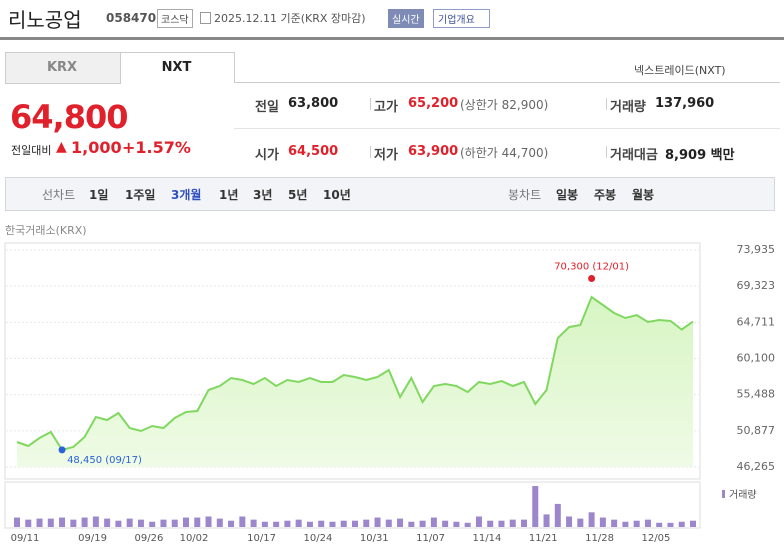 The image size is (784, 546). What do you see at coordinates (374, 538) in the screenshot?
I see `x-tick-label: 10/31` at bounding box center [374, 538].